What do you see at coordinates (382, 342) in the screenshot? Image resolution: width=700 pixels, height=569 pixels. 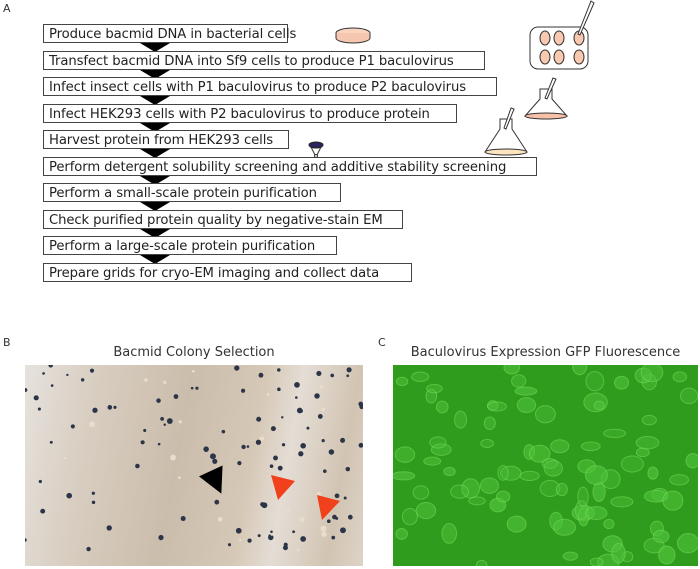 I see `panel-c-label: C` at bounding box center [382, 342].